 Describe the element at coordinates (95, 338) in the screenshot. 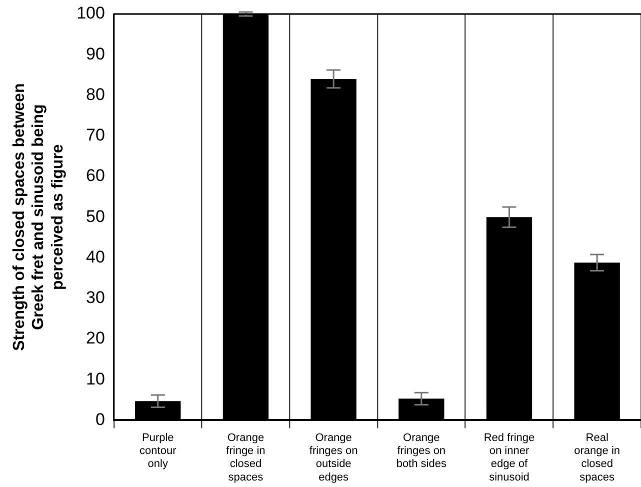

I see `y-tick-label: 20` at that location.